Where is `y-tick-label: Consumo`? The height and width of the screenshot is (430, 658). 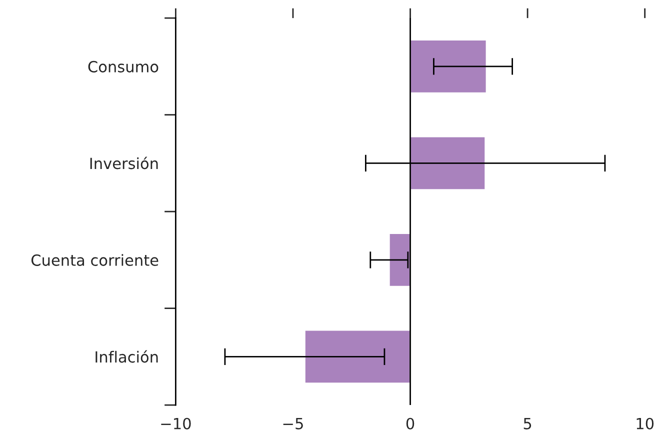 y-tick-label: Consumo is located at coordinates (123, 66).